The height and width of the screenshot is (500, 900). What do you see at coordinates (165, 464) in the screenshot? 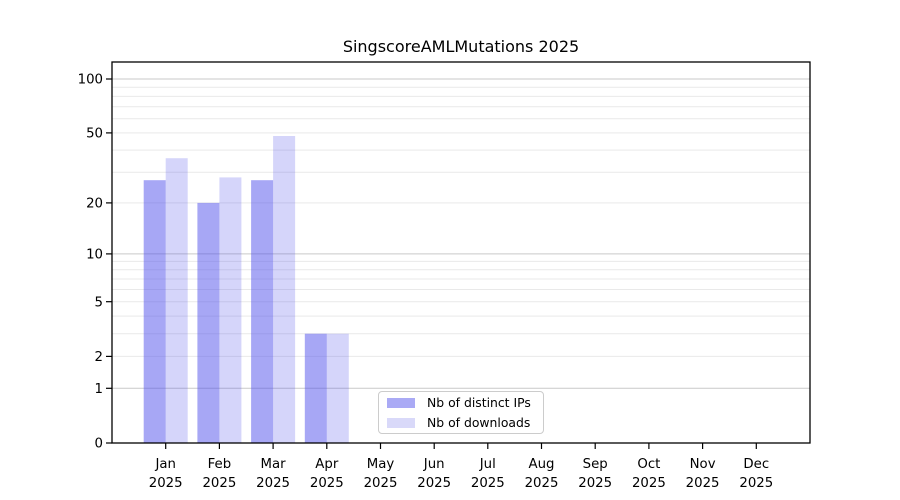
I see `x-tick-label-month: Jan` at bounding box center [165, 464].